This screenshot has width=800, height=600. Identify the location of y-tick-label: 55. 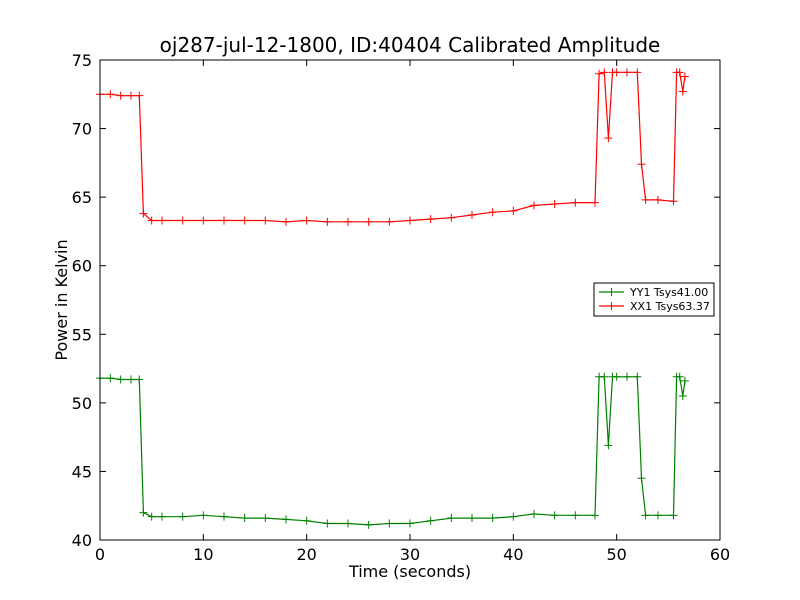
(82, 334).